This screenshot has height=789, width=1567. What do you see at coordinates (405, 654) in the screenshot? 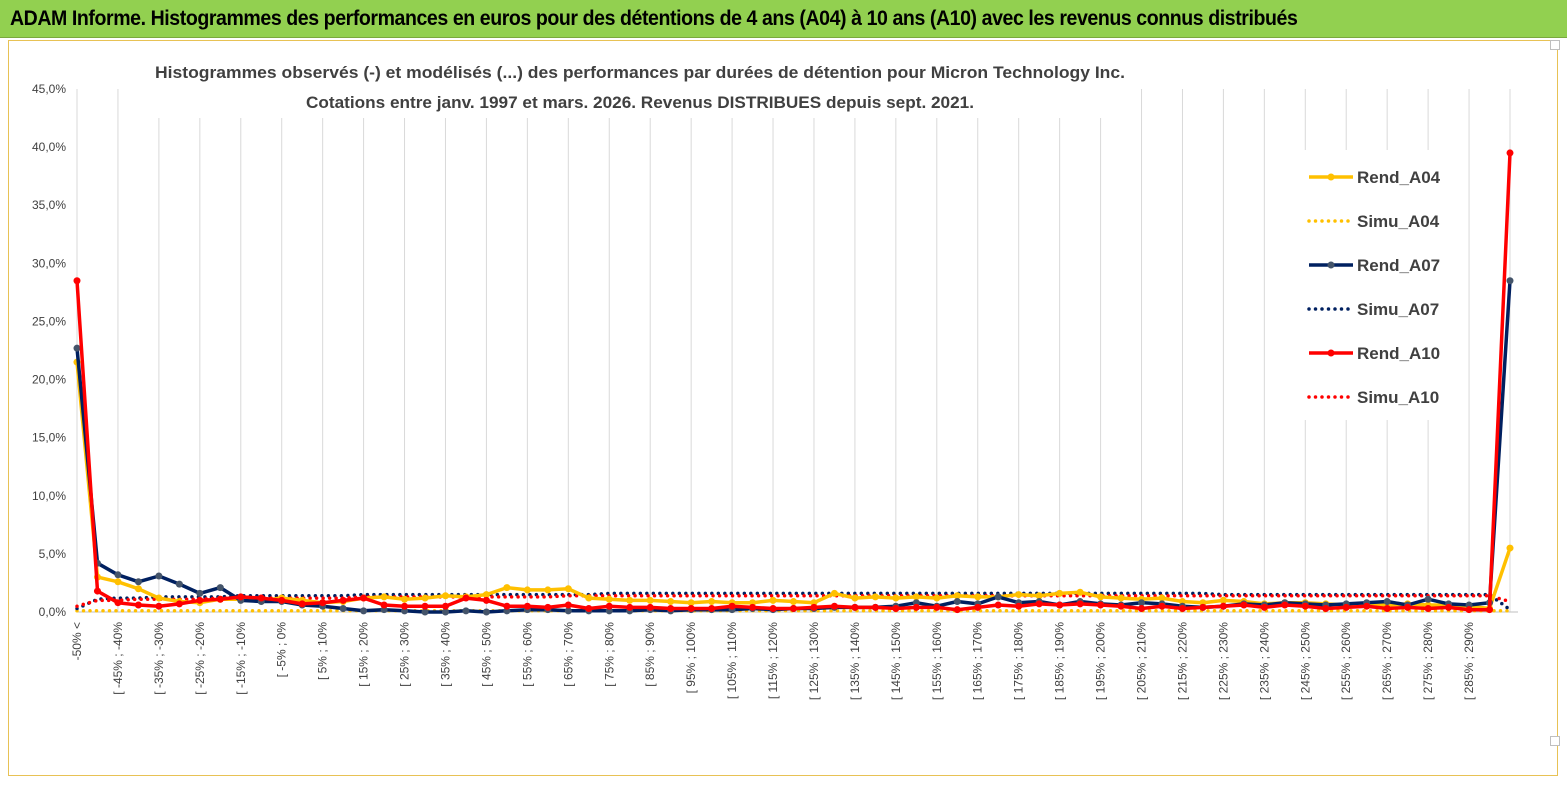
I see `x-tick-label: [ 25% ; 30%` at bounding box center [405, 654].